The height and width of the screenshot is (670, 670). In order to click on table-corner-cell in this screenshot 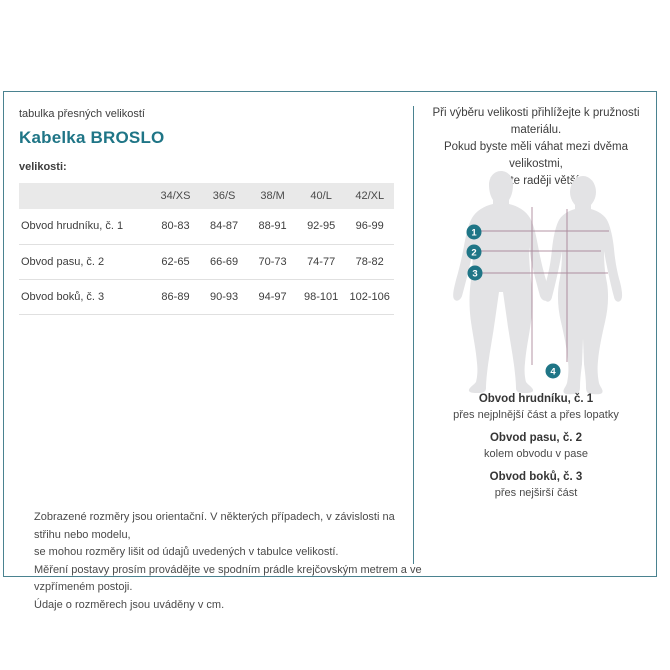, I will do `click(85, 196)`.